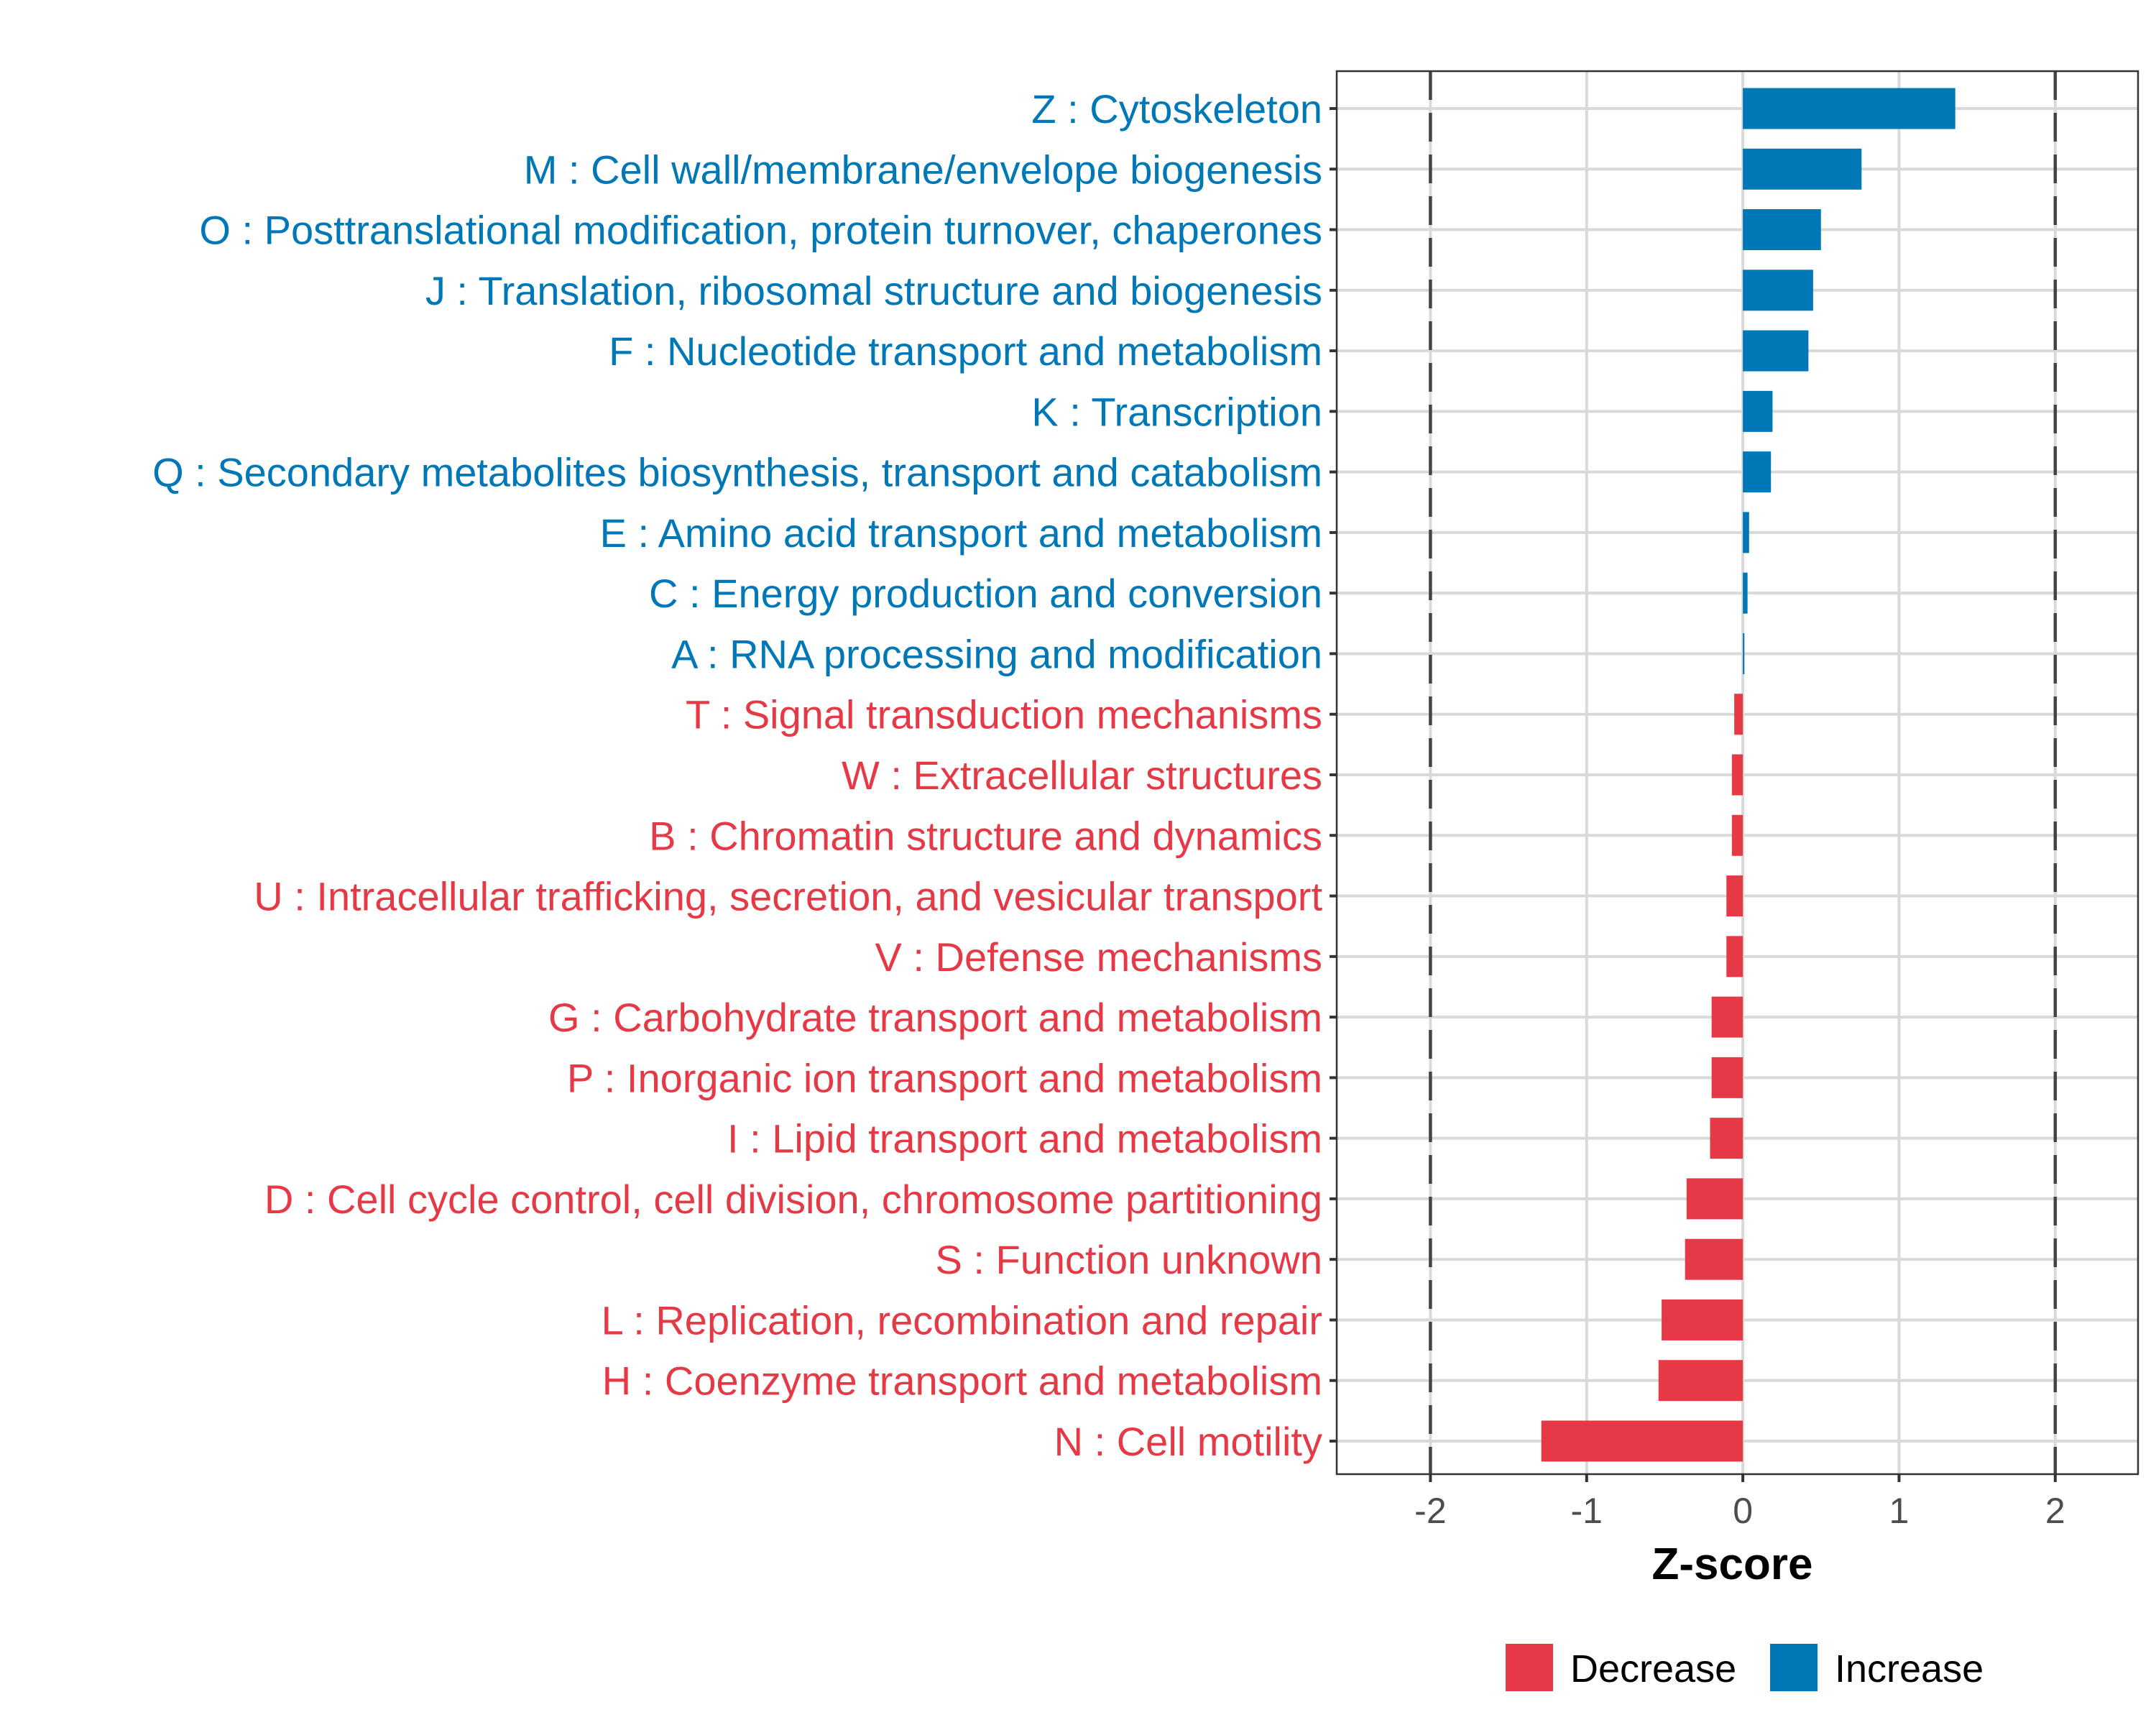  What do you see at coordinates (1176, 411) in the screenshot?
I see `category-label: K : Transcription` at bounding box center [1176, 411].